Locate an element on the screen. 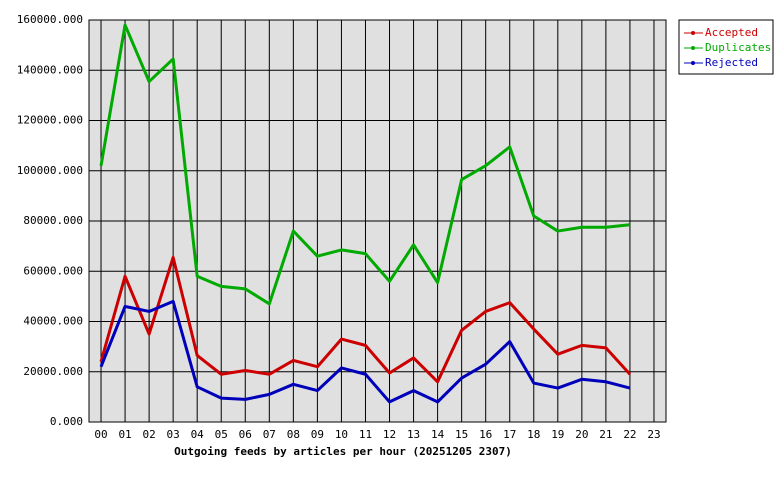 This screenshot has width=780, height=480. legend-label: Duplicates is located at coordinates (738, 47).